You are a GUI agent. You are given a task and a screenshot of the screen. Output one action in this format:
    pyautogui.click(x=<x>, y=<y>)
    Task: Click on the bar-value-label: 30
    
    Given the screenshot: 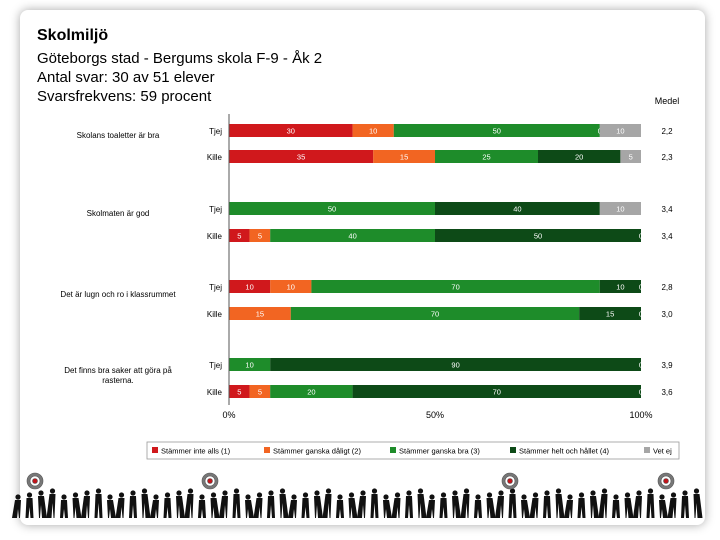 What is the action you would take?
    pyautogui.click(x=291, y=131)
    